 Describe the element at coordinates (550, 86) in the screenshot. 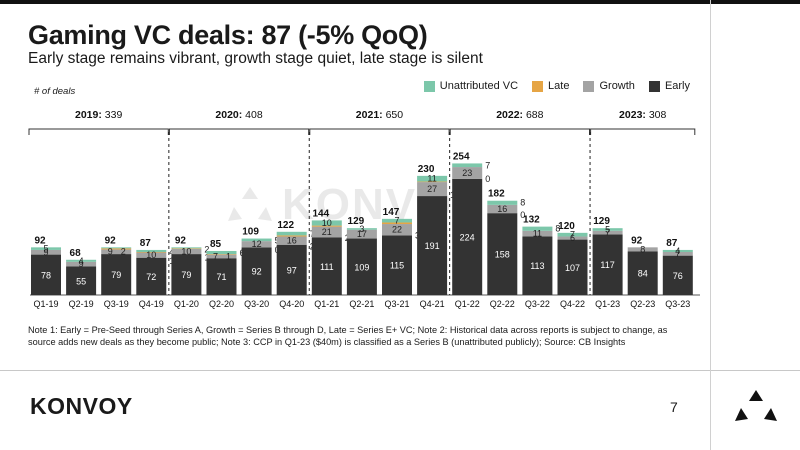

I see `legend-item-late: Late` at that location.